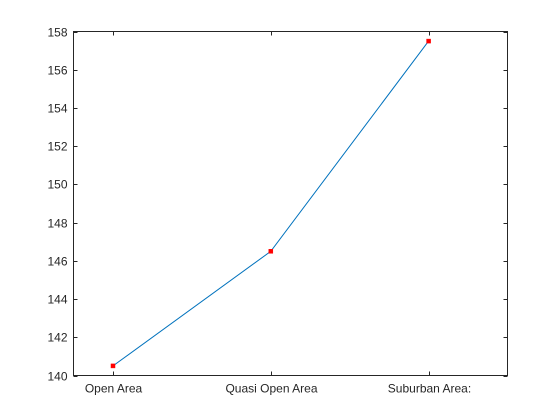 This screenshot has height=420, width=560. Describe the element at coordinates (57, 185) in the screenshot. I see `y-tick-label: 150` at that location.